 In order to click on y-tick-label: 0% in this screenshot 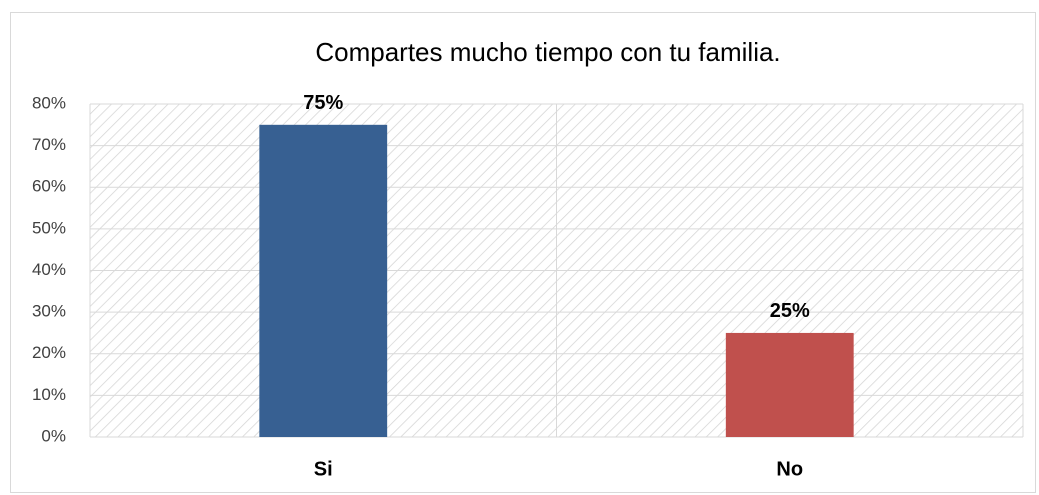, I will do `click(53, 435)`.